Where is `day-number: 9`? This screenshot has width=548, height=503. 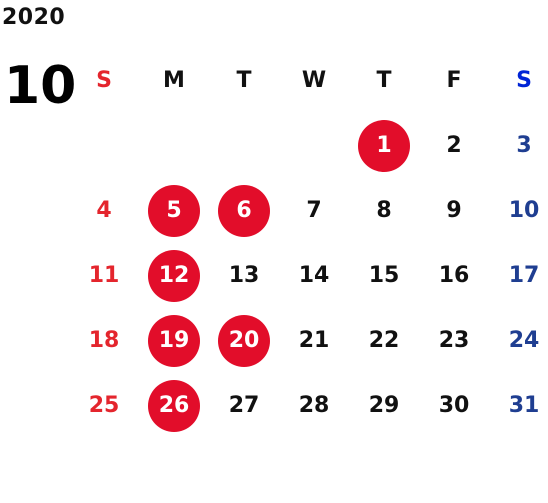 day-number: 9 is located at coordinates (454, 210).